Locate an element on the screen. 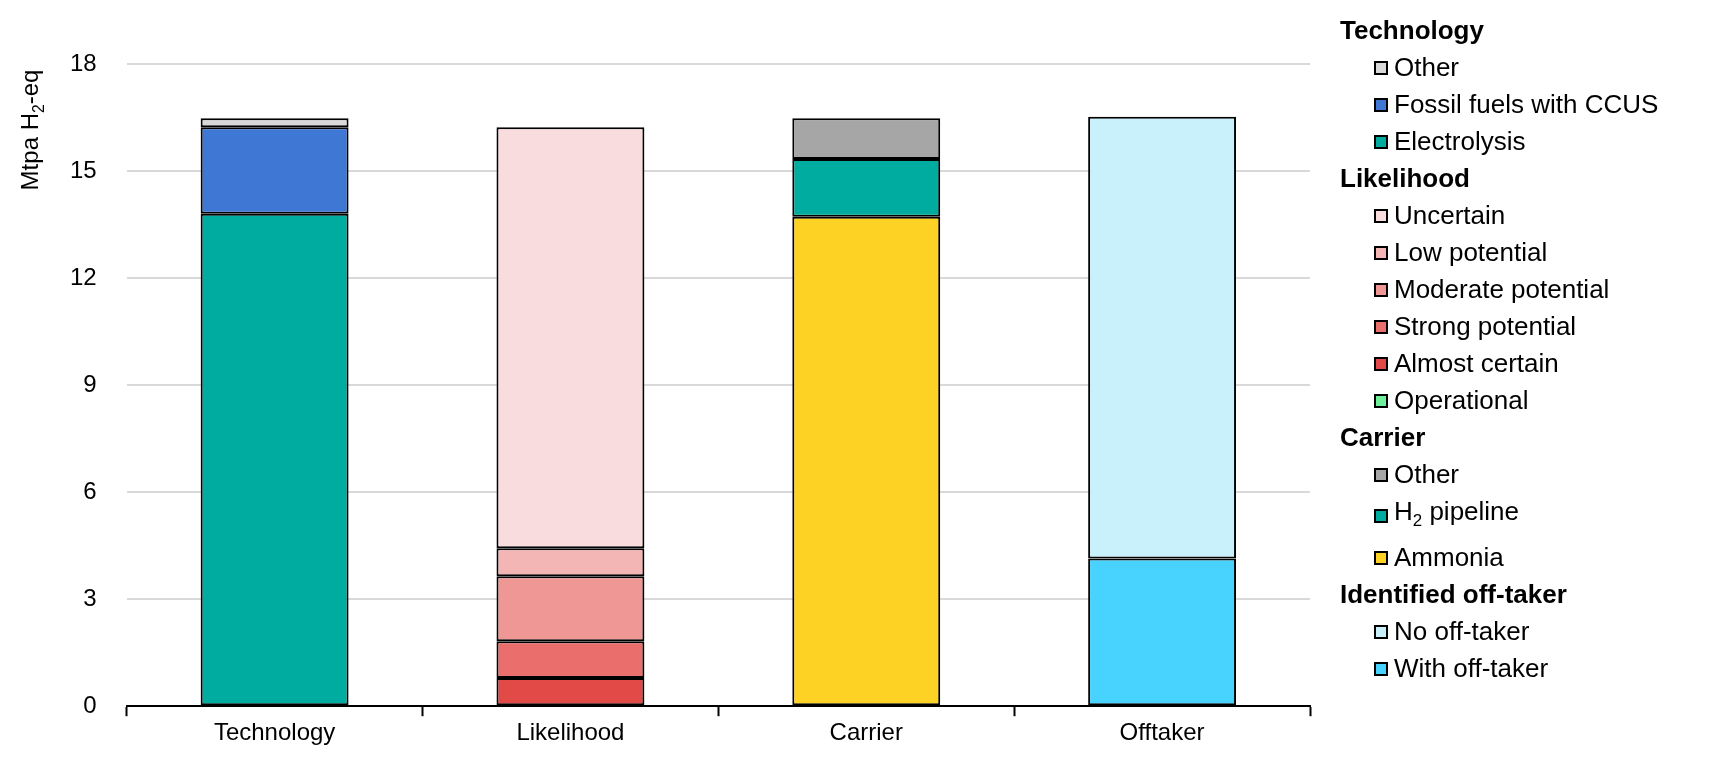  legend-label: Low potential is located at coordinates (1471, 252).